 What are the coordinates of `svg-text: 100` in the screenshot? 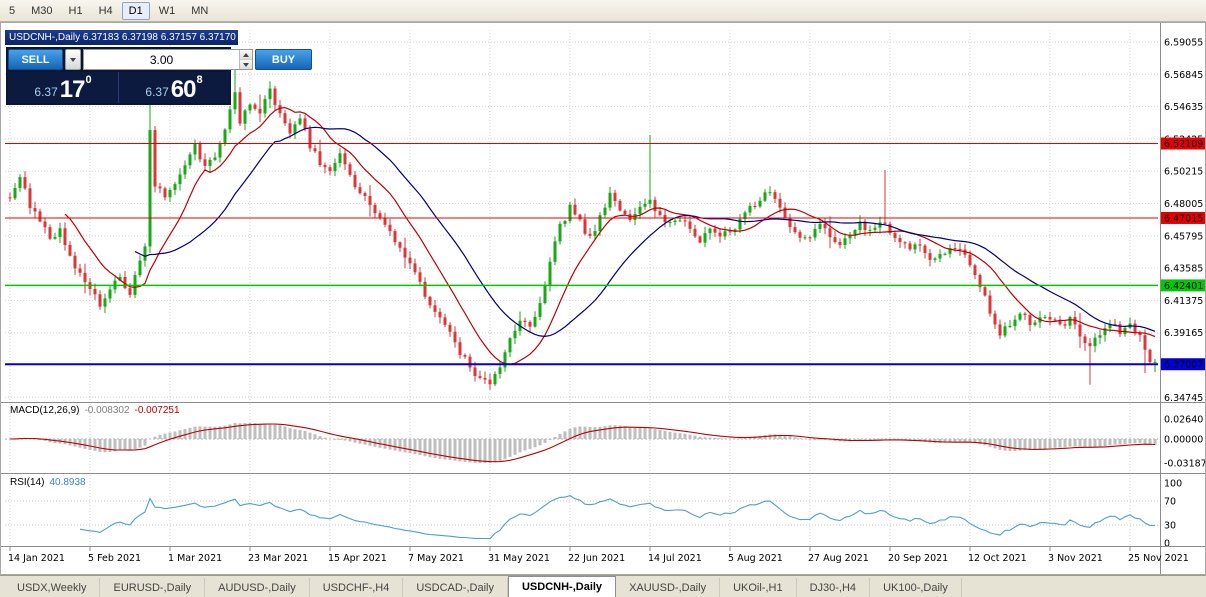 It's located at (1173, 484).